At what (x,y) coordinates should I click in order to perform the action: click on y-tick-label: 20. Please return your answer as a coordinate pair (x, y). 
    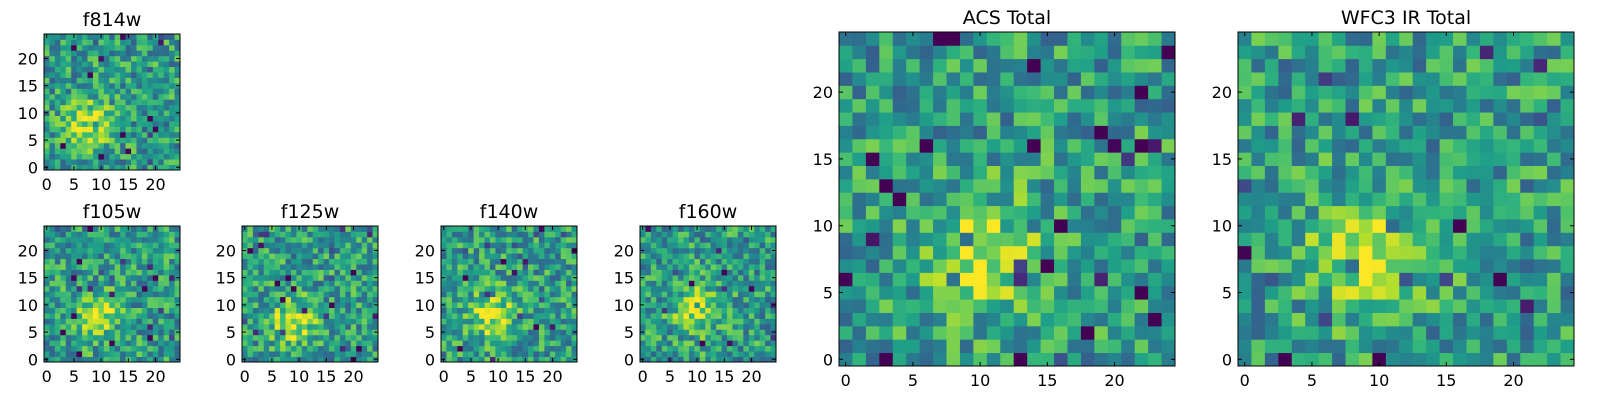
    Looking at the image, I should click on (226, 250).